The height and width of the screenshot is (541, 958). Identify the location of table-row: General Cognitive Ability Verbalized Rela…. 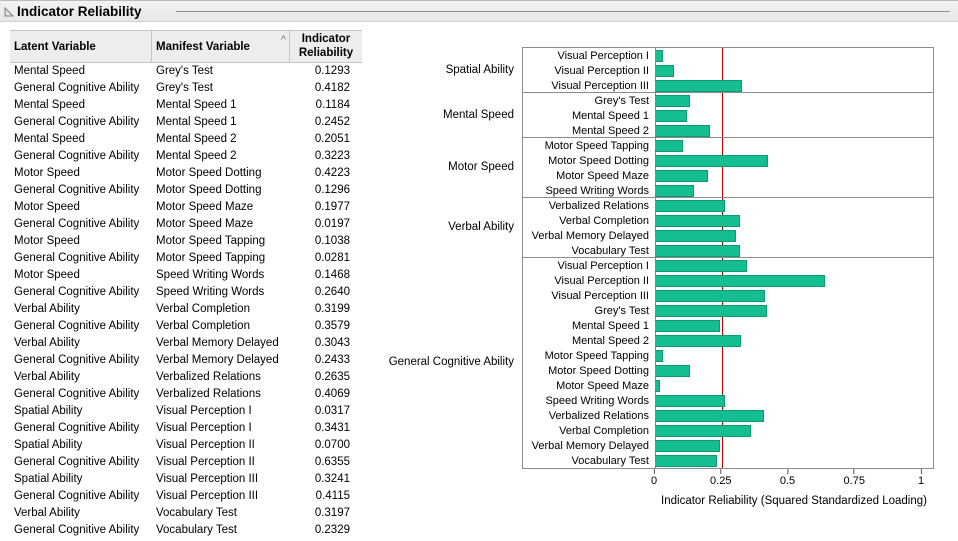
(186, 394).